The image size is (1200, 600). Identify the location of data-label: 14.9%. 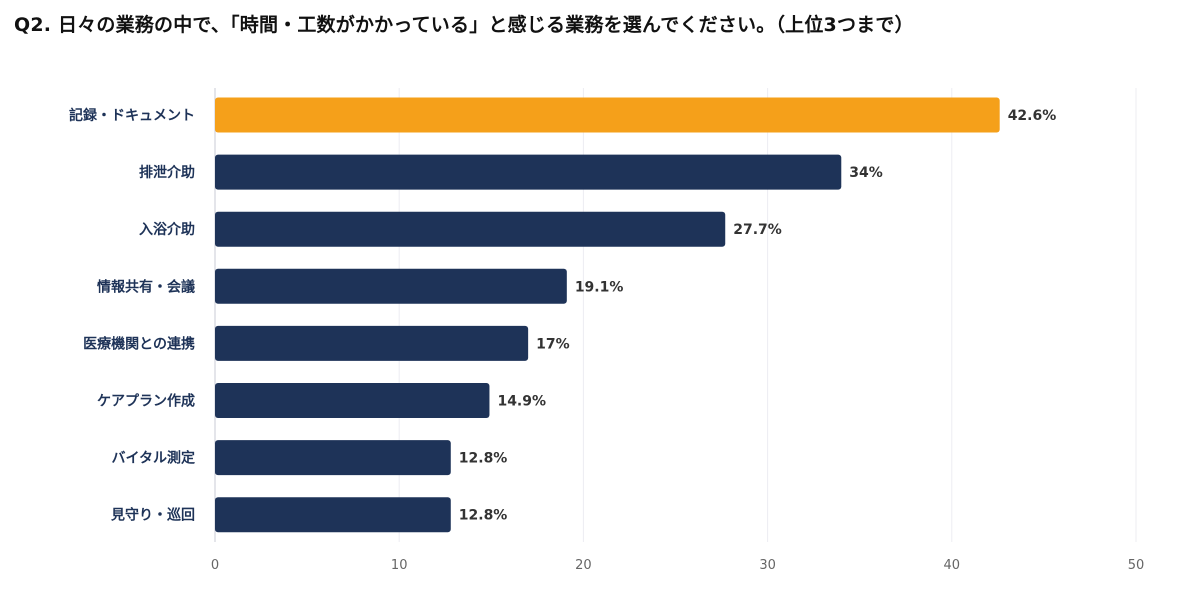
(521, 402).